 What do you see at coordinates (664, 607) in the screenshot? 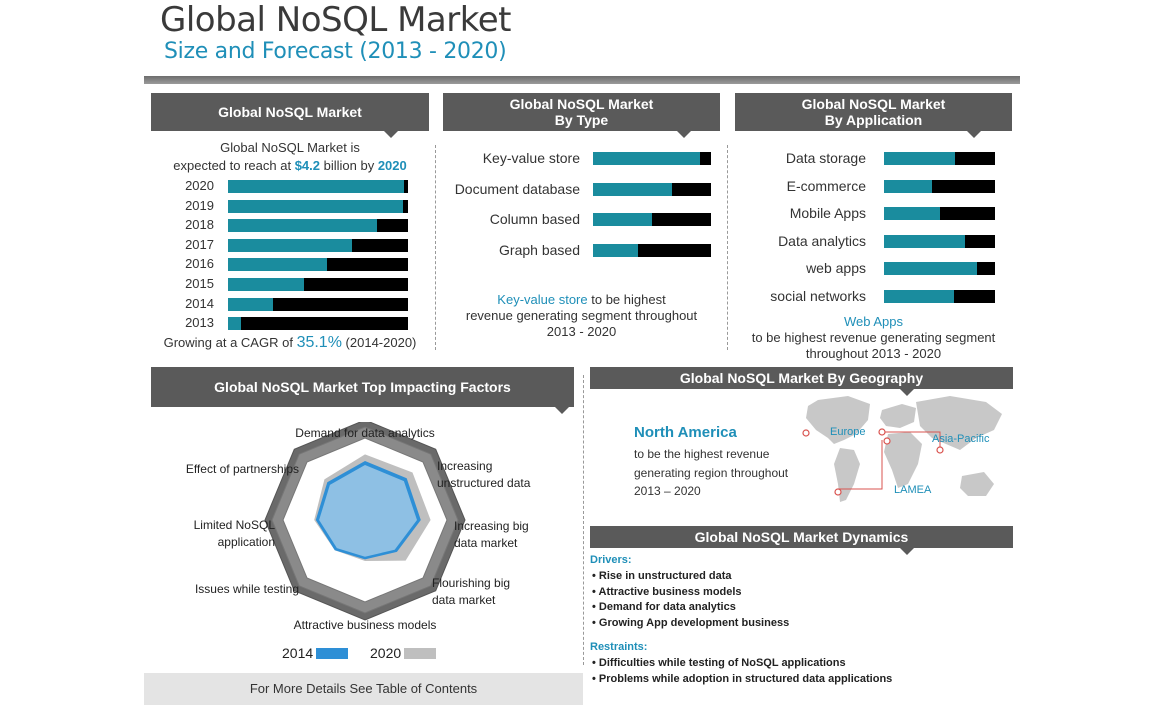
I see `driver-item: • Demand for data analytics` at bounding box center [664, 607].